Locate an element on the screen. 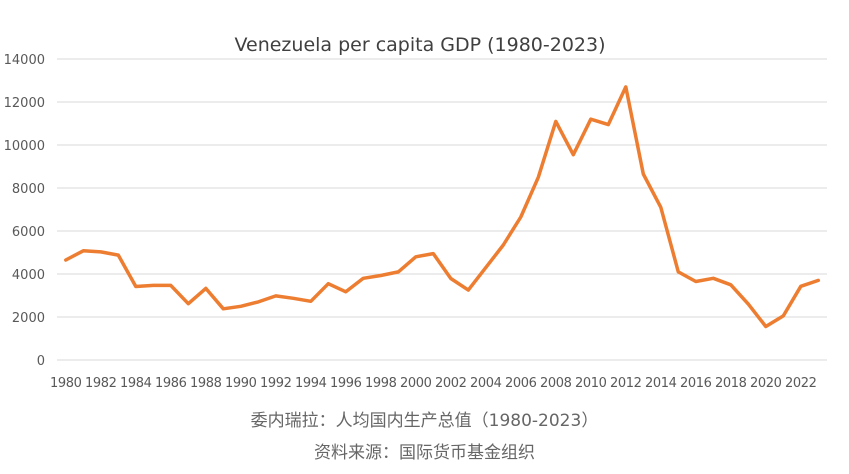 This screenshot has width=849, height=474. x-tick-label: 2000 is located at coordinates (416, 383).